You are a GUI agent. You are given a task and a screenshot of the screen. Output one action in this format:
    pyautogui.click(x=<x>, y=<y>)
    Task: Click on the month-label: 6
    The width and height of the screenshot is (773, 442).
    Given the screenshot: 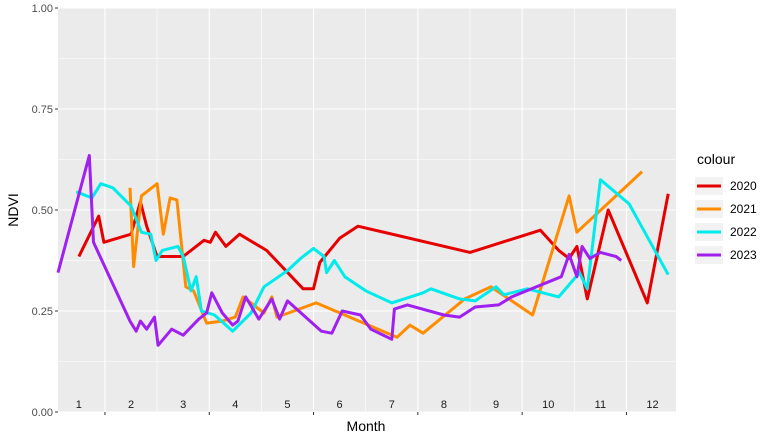 What is the action you would take?
    pyautogui.click(x=340, y=405)
    